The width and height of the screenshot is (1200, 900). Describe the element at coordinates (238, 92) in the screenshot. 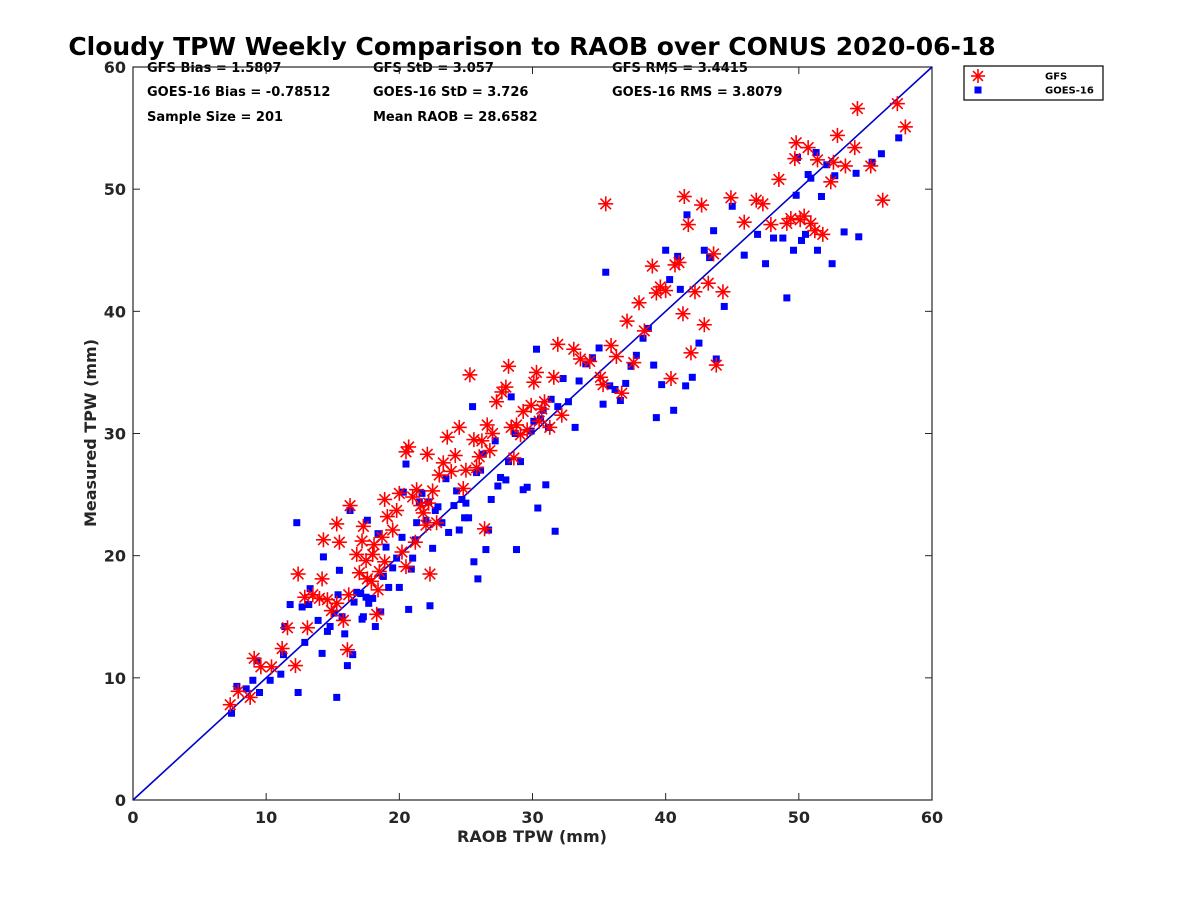

I see `stat-text: GOES-16 Bias = -0.78512` at that location.